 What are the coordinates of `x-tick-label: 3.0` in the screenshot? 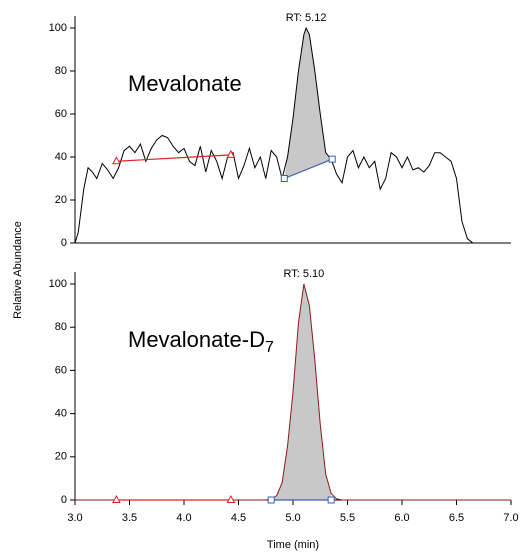 It's located at (74, 518).